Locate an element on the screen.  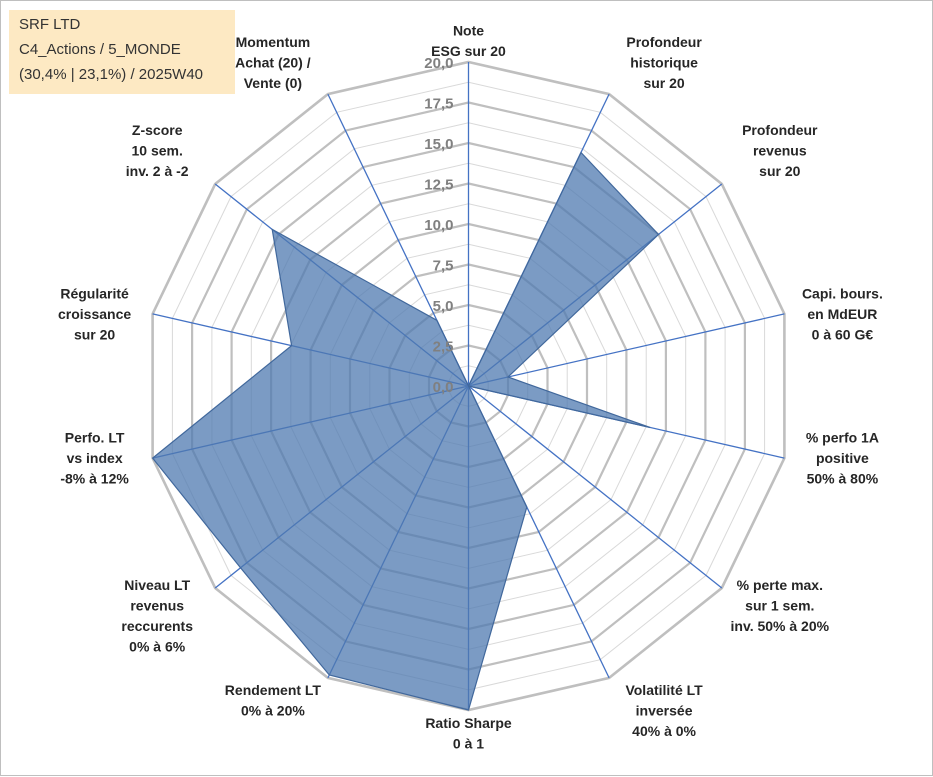
category-label-line: Capi. bours. is located at coordinates (842, 293).